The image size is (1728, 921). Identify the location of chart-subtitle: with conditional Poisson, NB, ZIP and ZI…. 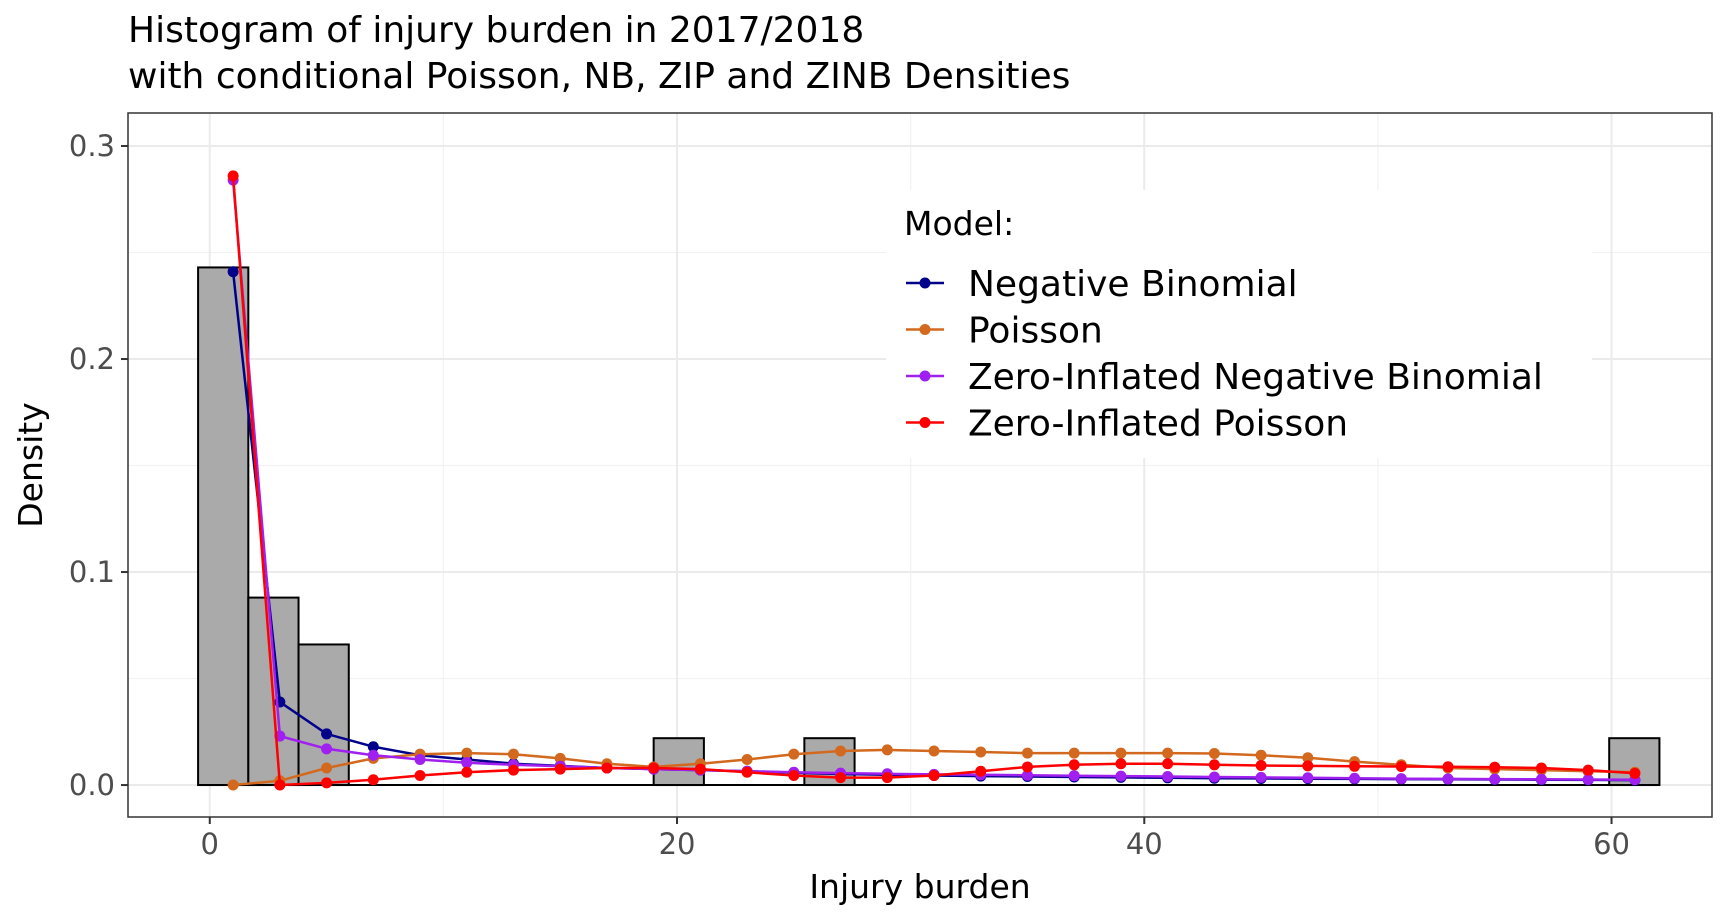
(599, 76).